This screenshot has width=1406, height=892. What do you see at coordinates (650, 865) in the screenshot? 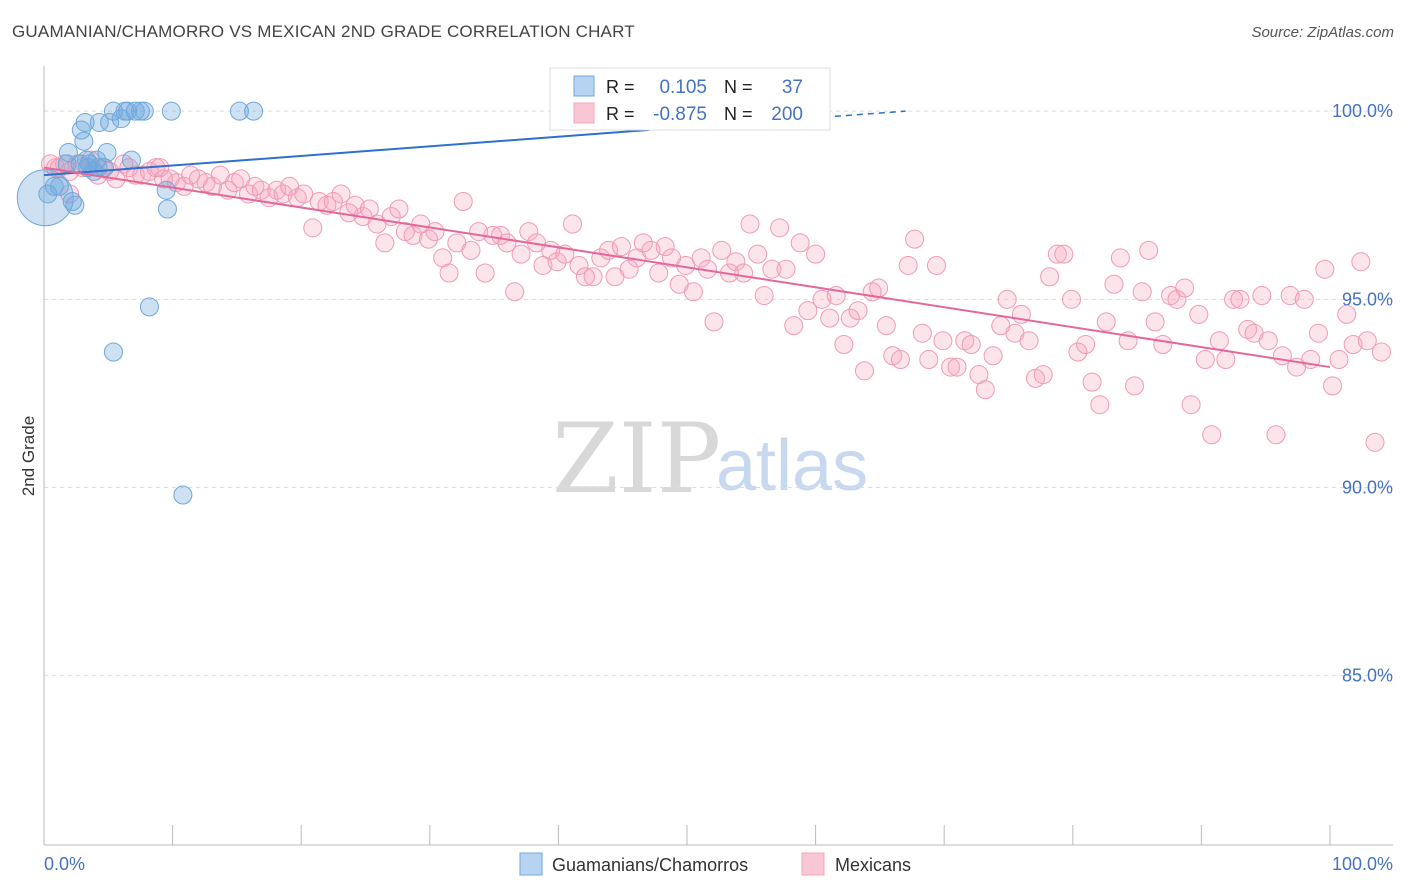
I see `legend-label-guamanians: Guamanians/Chamorros` at bounding box center [650, 865].